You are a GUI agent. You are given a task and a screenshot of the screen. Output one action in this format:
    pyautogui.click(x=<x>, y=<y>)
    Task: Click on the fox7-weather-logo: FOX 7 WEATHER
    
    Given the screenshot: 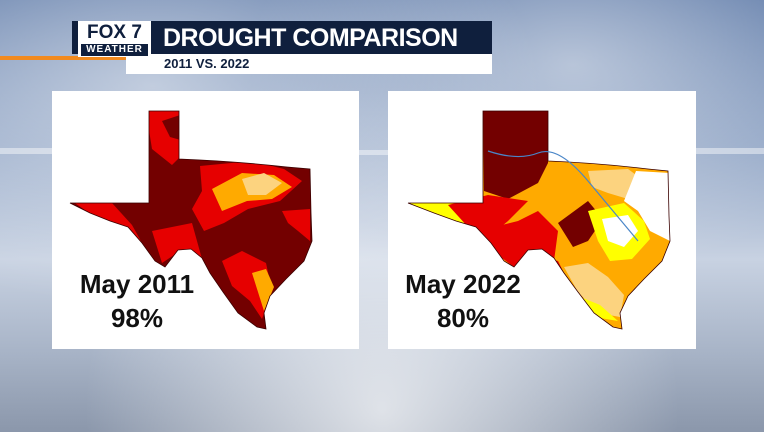 What is the action you would take?
    pyautogui.click(x=114, y=39)
    